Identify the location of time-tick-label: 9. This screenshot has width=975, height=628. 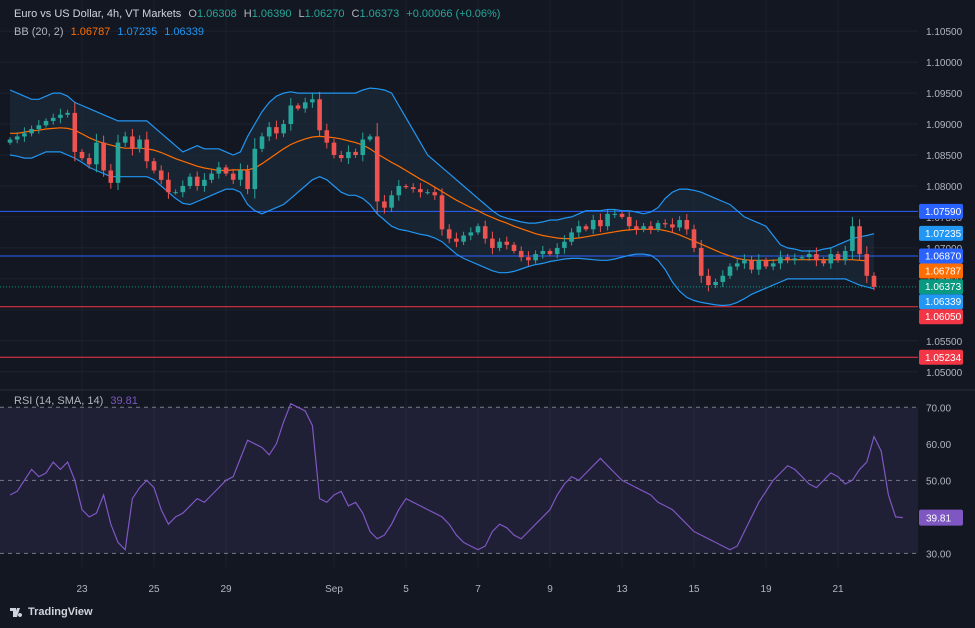
(550, 589).